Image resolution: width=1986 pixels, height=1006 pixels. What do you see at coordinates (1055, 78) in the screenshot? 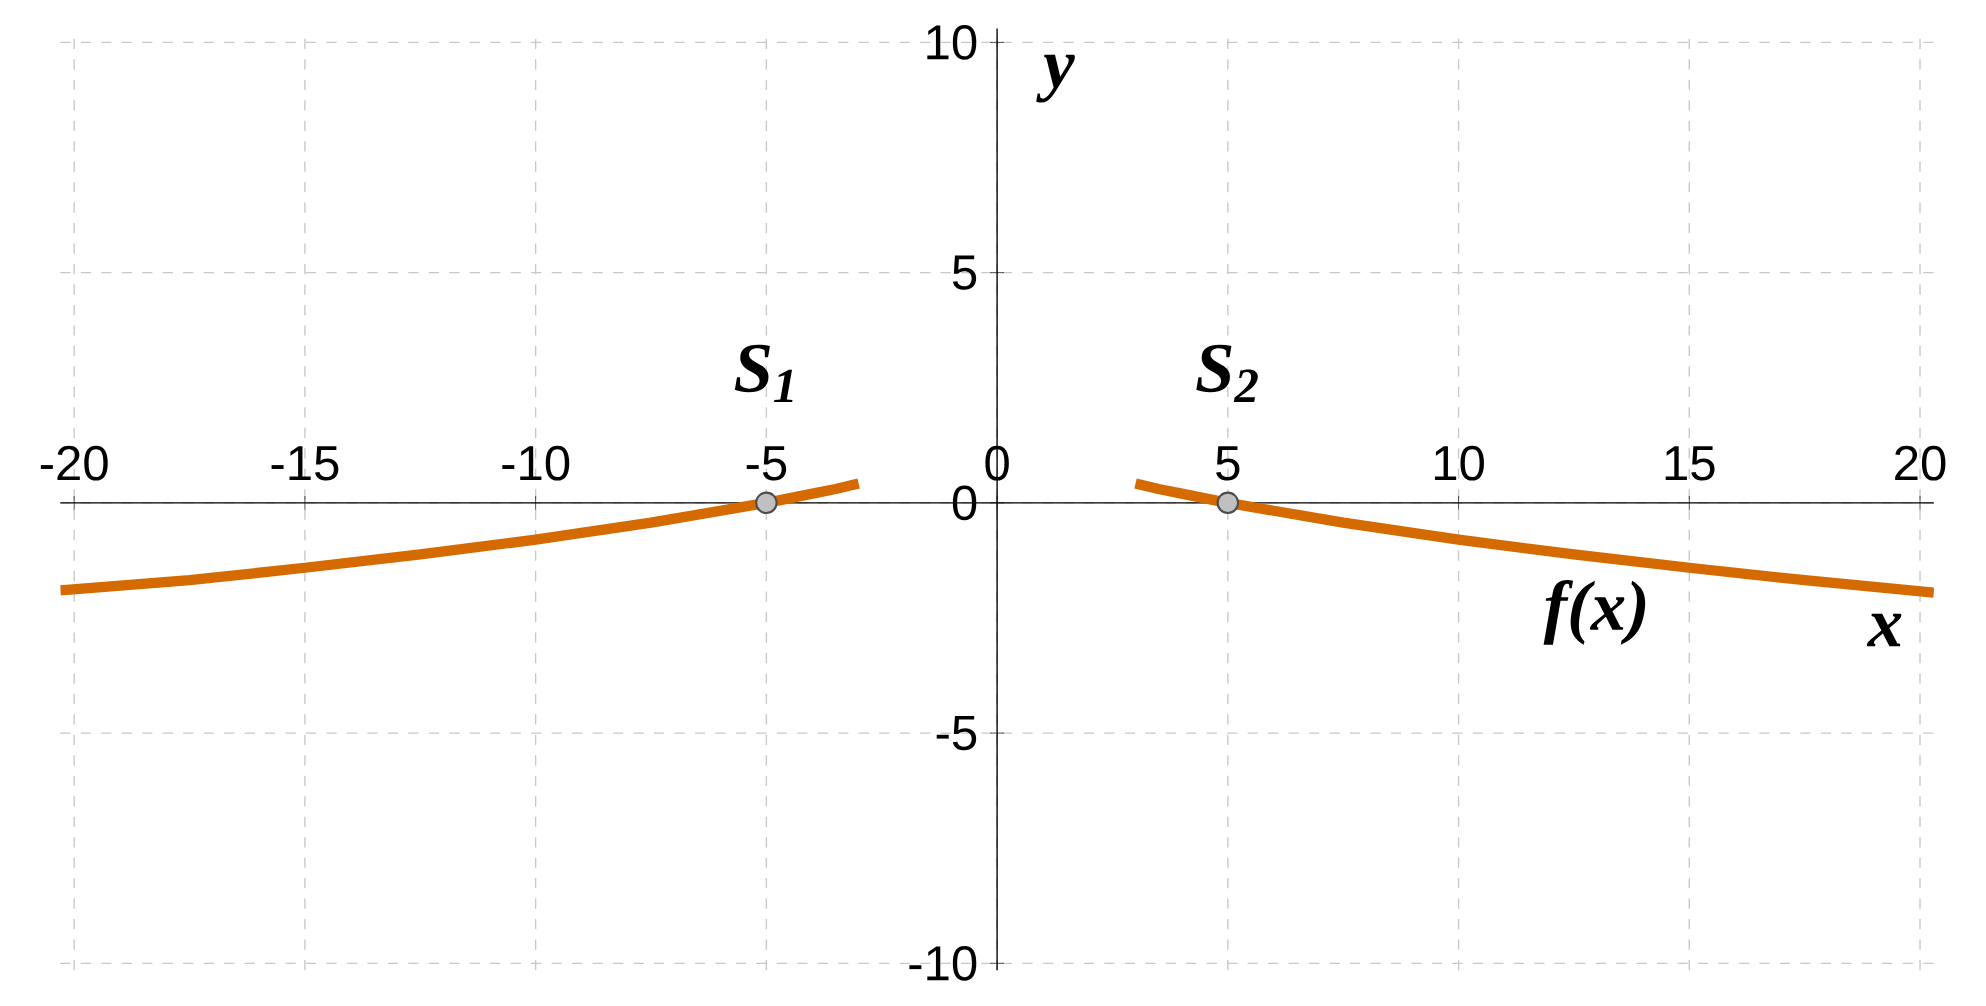
I see `y-axis-title: y` at bounding box center [1055, 78].